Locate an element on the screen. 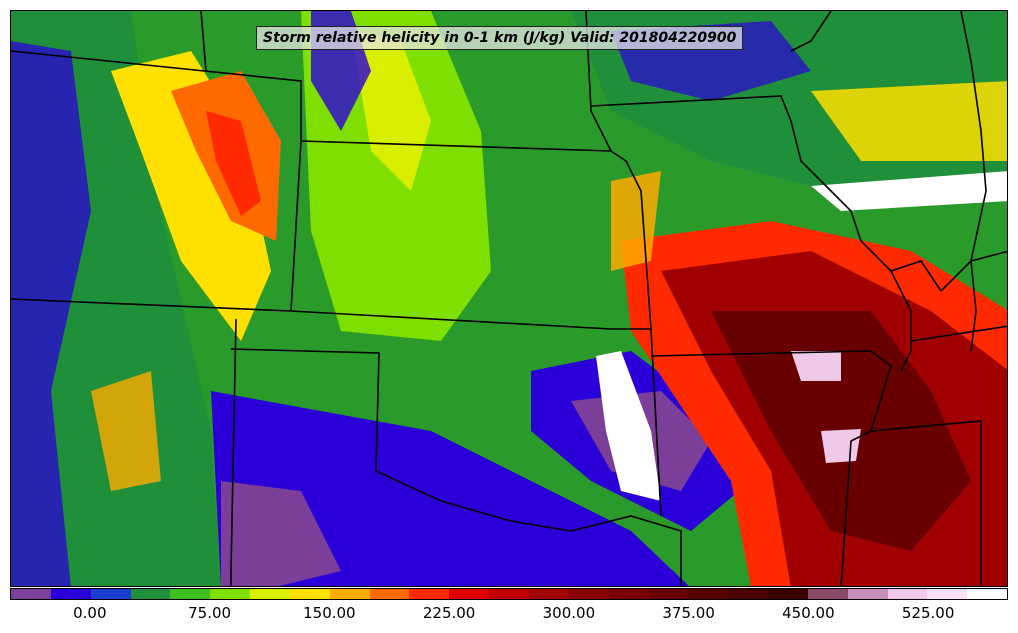  southwest-purple is located at coordinates (281, 533).